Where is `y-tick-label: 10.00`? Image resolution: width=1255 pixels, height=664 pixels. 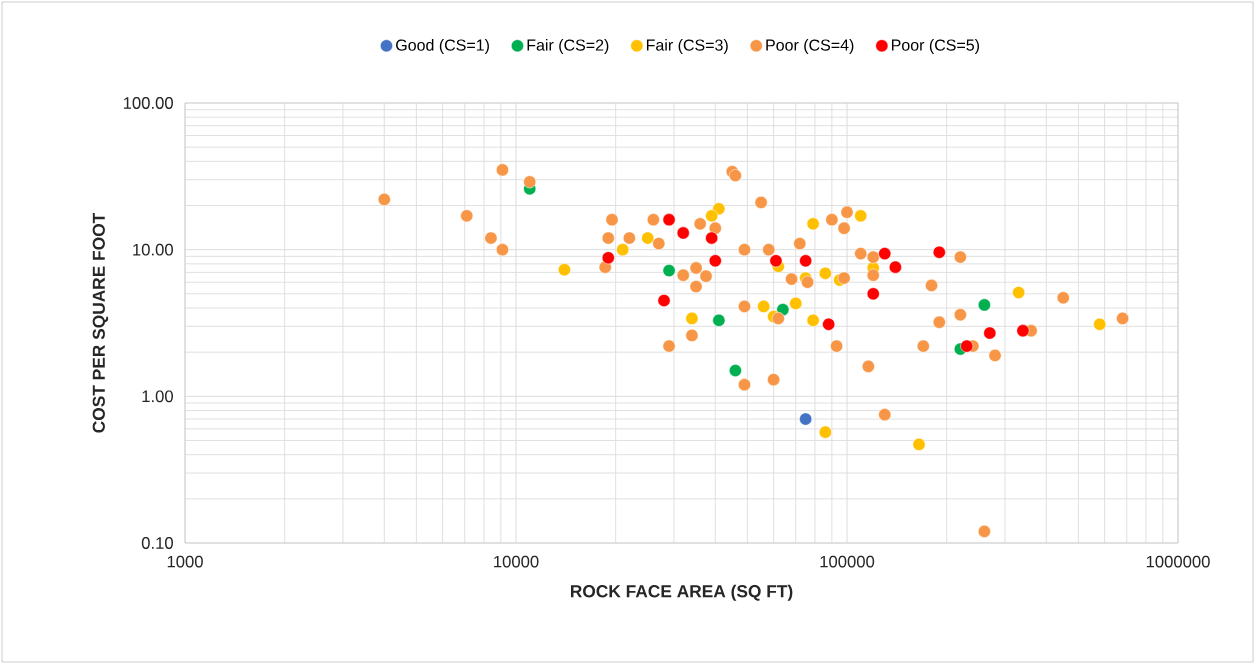
y-tick-label: 10.00 is located at coordinates (153, 249).